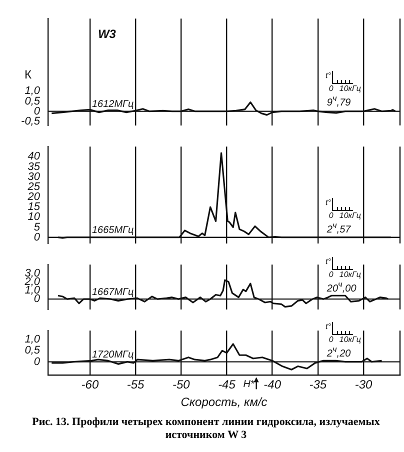 Image resolution: width=404 pixels, height=452 pixels. I want to click on annotation: 2$^{ч}$,57, so click(339, 228).